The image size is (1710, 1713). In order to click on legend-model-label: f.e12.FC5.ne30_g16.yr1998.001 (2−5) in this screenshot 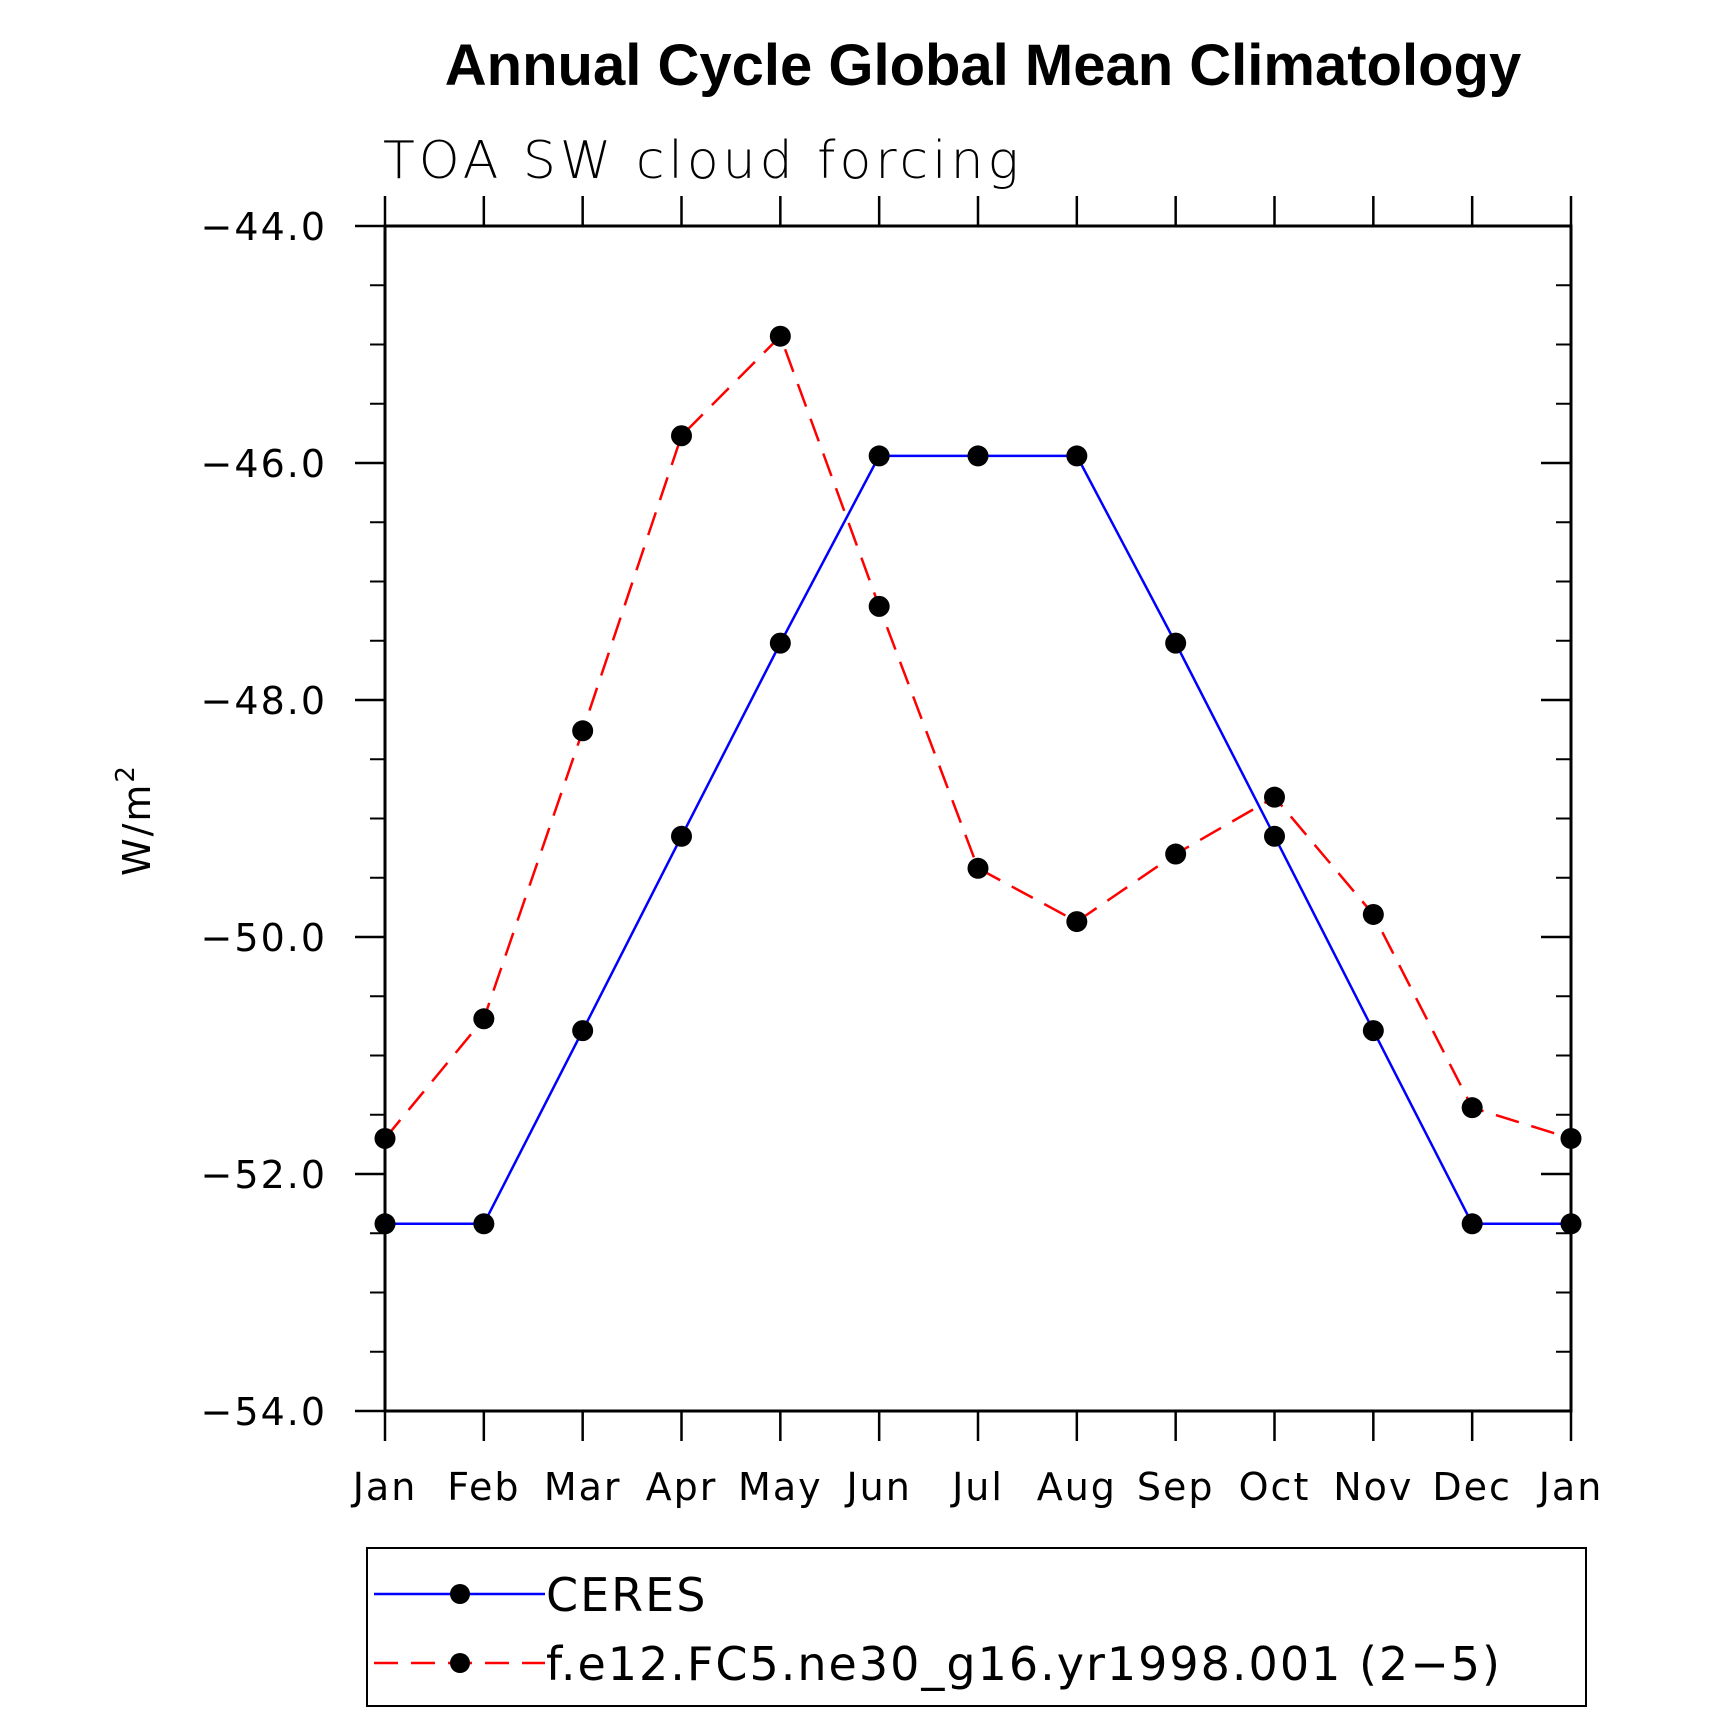, I will do `click(1024, 1664)`.